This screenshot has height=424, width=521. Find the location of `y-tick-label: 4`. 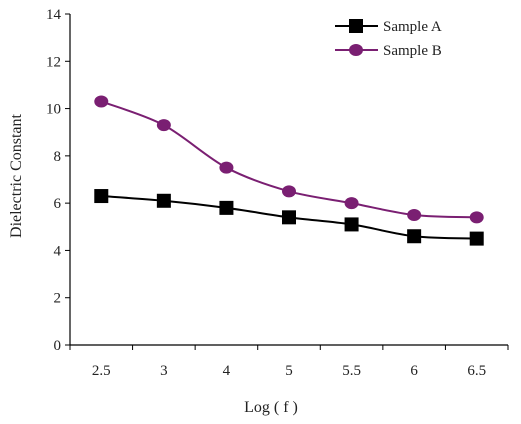

y-tick-label: 4 is located at coordinates (58, 251).